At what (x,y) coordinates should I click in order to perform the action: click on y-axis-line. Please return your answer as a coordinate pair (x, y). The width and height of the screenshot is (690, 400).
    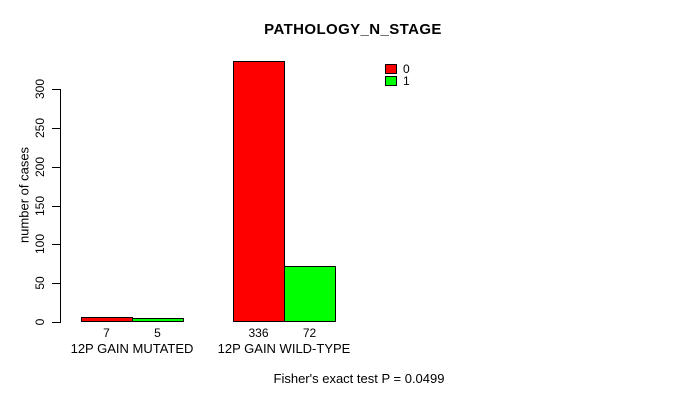
    Looking at the image, I should click on (60, 206).